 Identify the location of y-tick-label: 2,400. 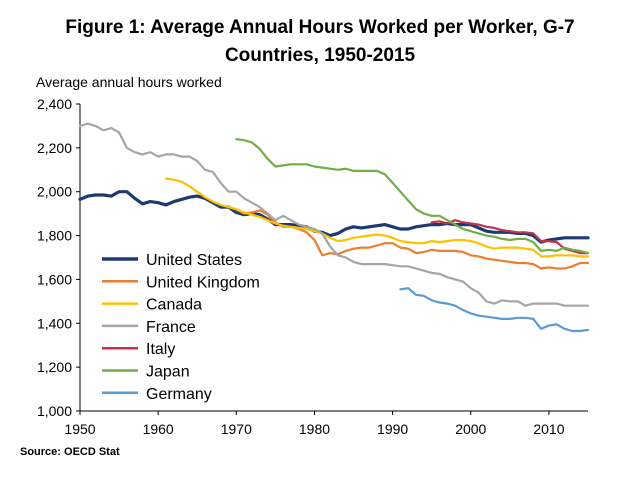
(54, 104).